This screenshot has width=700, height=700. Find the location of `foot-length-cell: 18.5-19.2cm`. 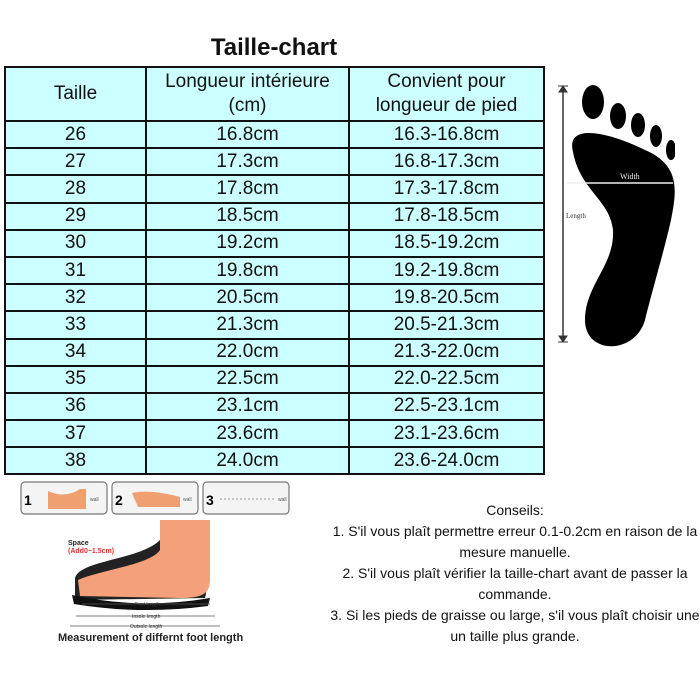

foot-length-cell: 18.5-19.2cm is located at coordinates (446, 243).